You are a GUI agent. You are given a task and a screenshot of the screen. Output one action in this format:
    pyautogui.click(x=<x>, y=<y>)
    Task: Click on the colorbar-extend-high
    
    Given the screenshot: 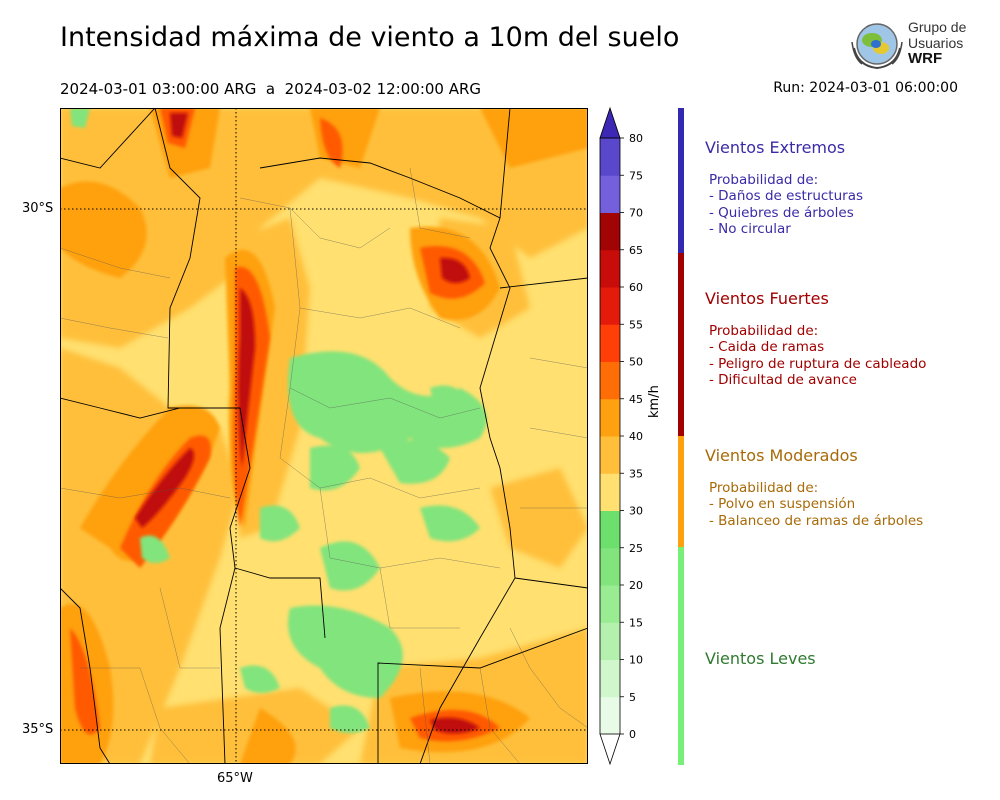 What is the action you would take?
    pyautogui.click(x=610, y=122)
    